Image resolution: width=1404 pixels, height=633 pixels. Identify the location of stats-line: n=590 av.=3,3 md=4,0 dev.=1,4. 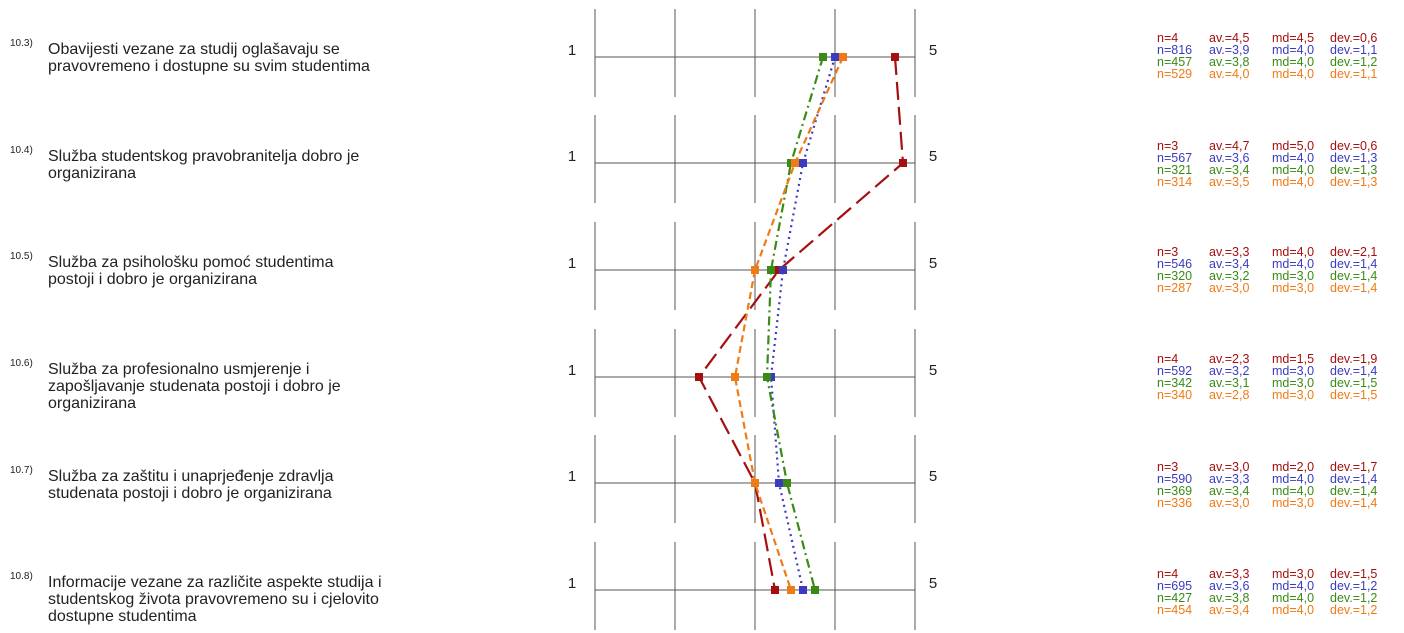
(1267, 479).